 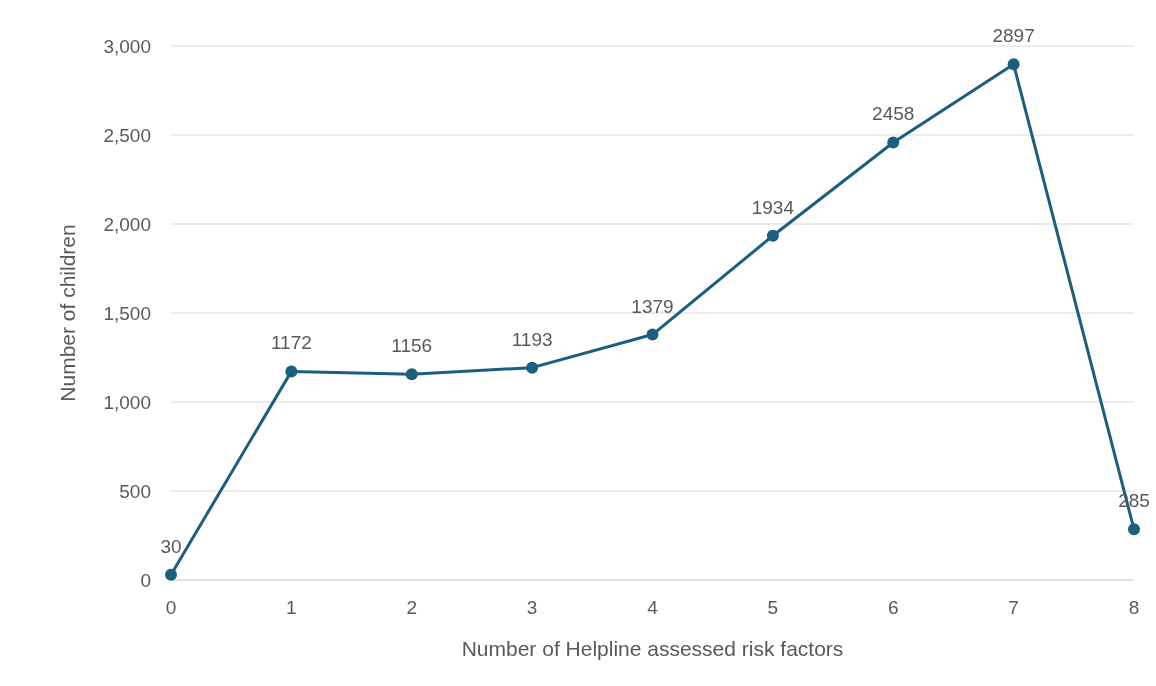 I want to click on data-label: 1156, so click(x=412, y=346).